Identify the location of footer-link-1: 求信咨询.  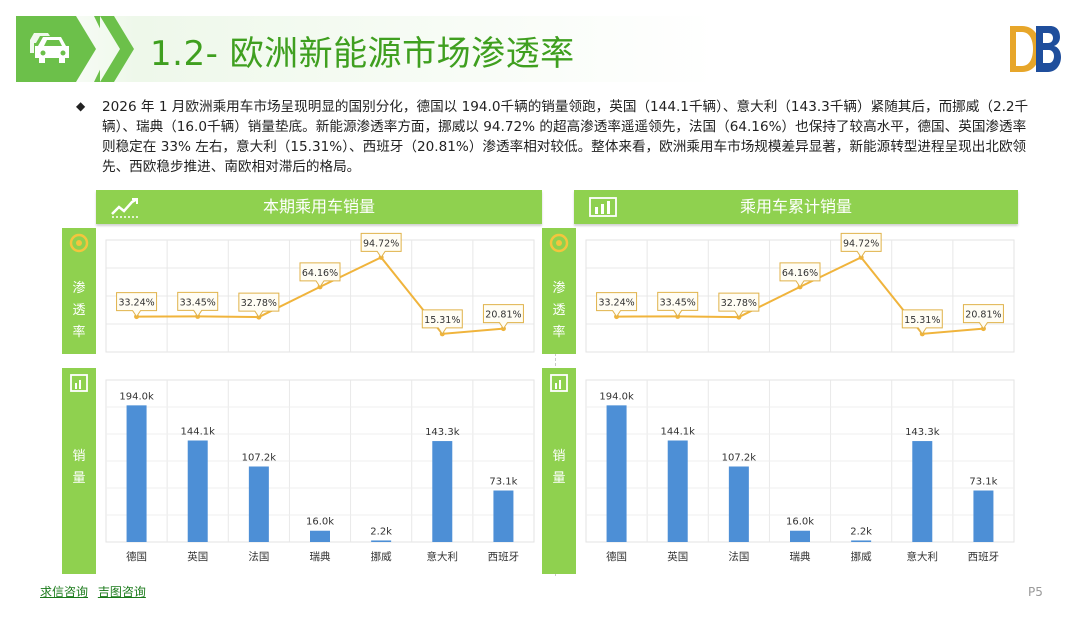
(64, 592).